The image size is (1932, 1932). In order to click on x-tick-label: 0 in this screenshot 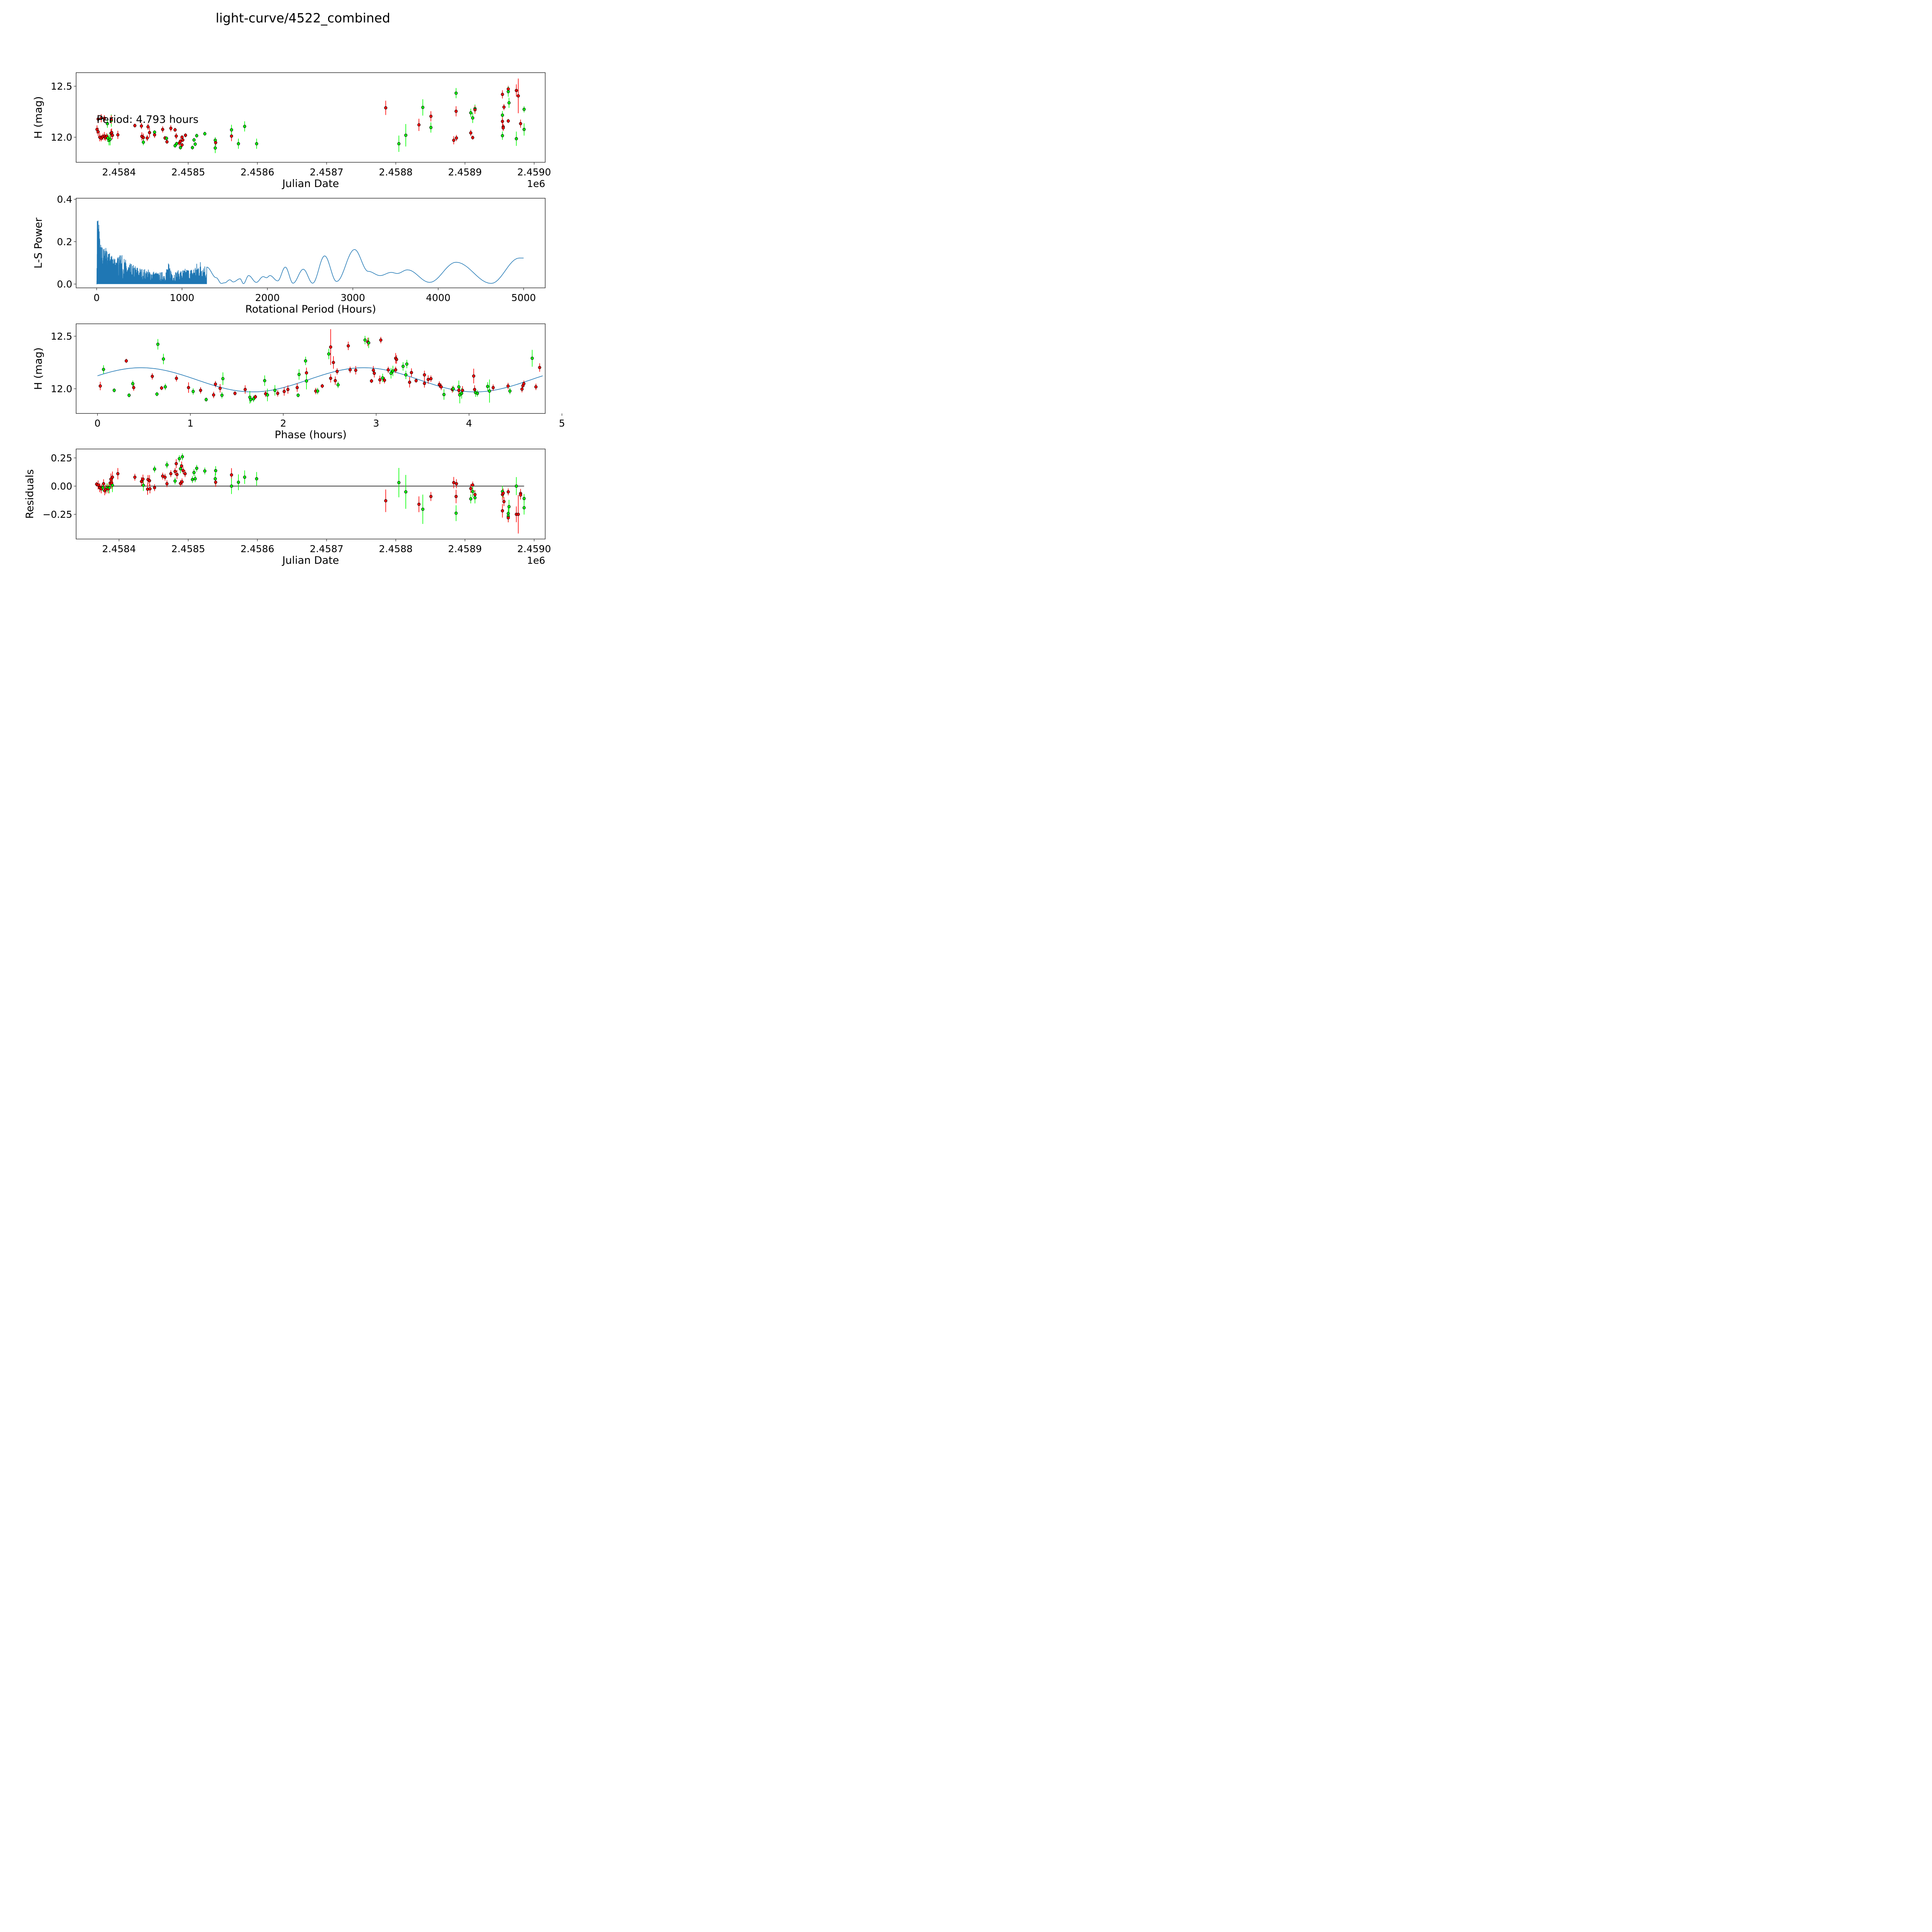, I will do `click(97, 424)`.